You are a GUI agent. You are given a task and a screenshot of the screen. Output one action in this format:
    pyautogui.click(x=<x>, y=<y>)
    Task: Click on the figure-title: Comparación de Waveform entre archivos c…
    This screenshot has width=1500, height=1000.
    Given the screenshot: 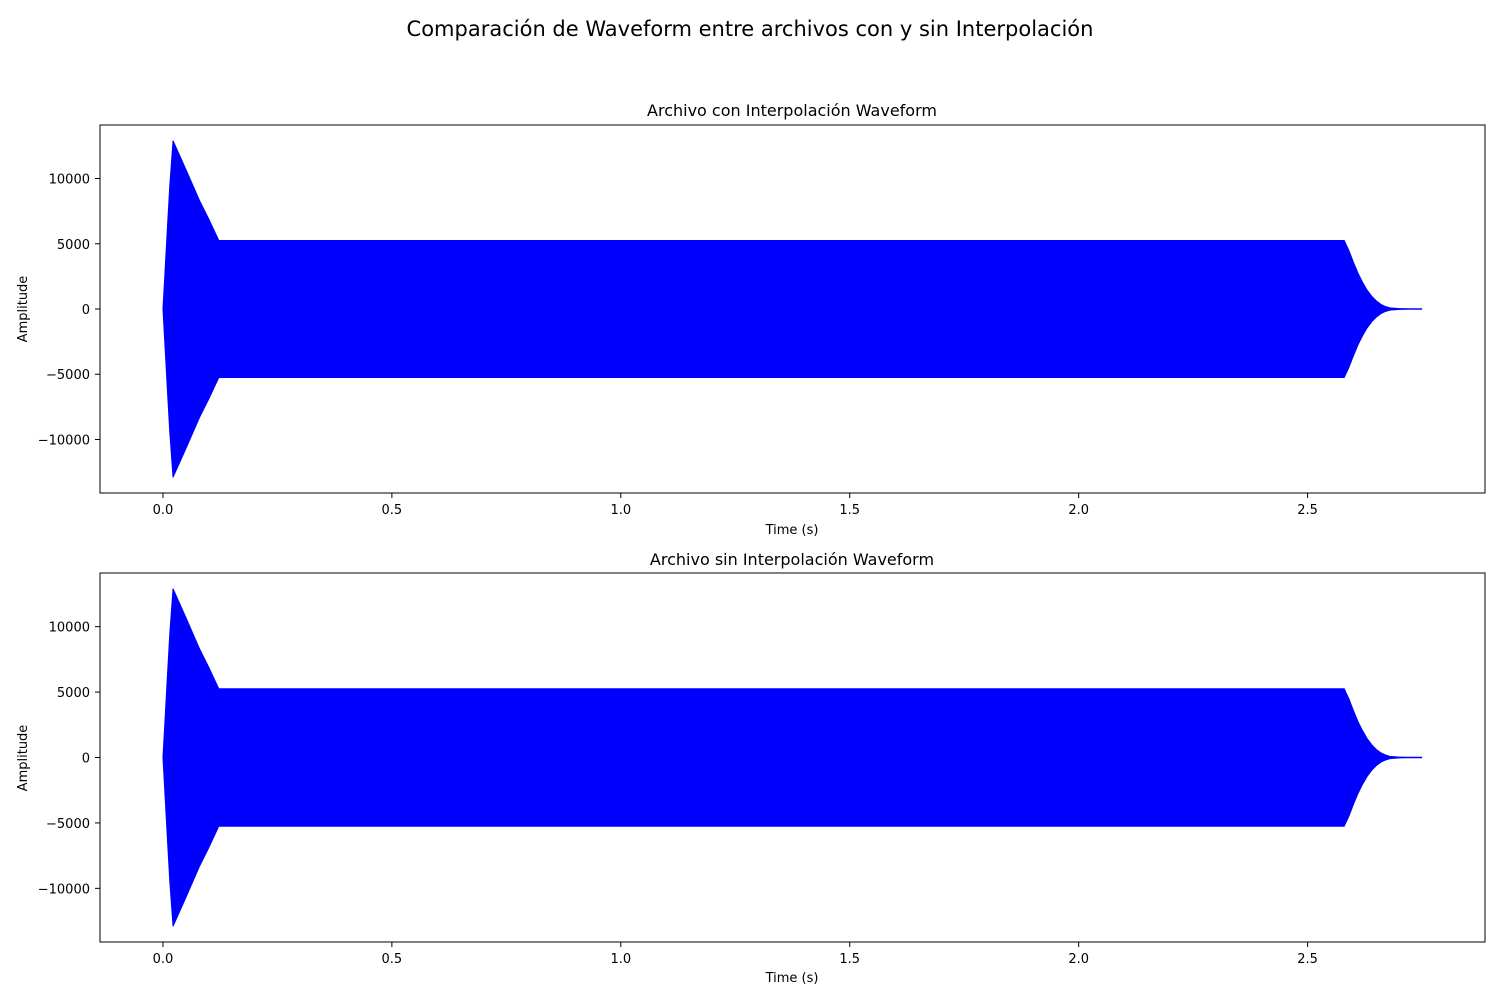 What is the action you would take?
    pyautogui.click(x=750, y=29)
    